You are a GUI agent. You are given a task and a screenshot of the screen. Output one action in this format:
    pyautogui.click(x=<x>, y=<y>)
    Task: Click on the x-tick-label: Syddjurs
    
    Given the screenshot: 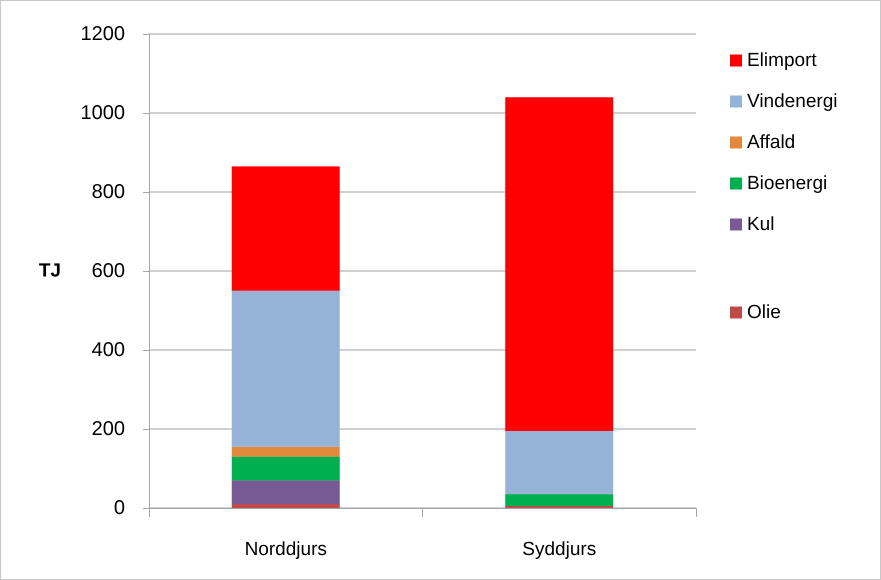 What is the action you would take?
    pyautogui.click(x=559, y=549)
    